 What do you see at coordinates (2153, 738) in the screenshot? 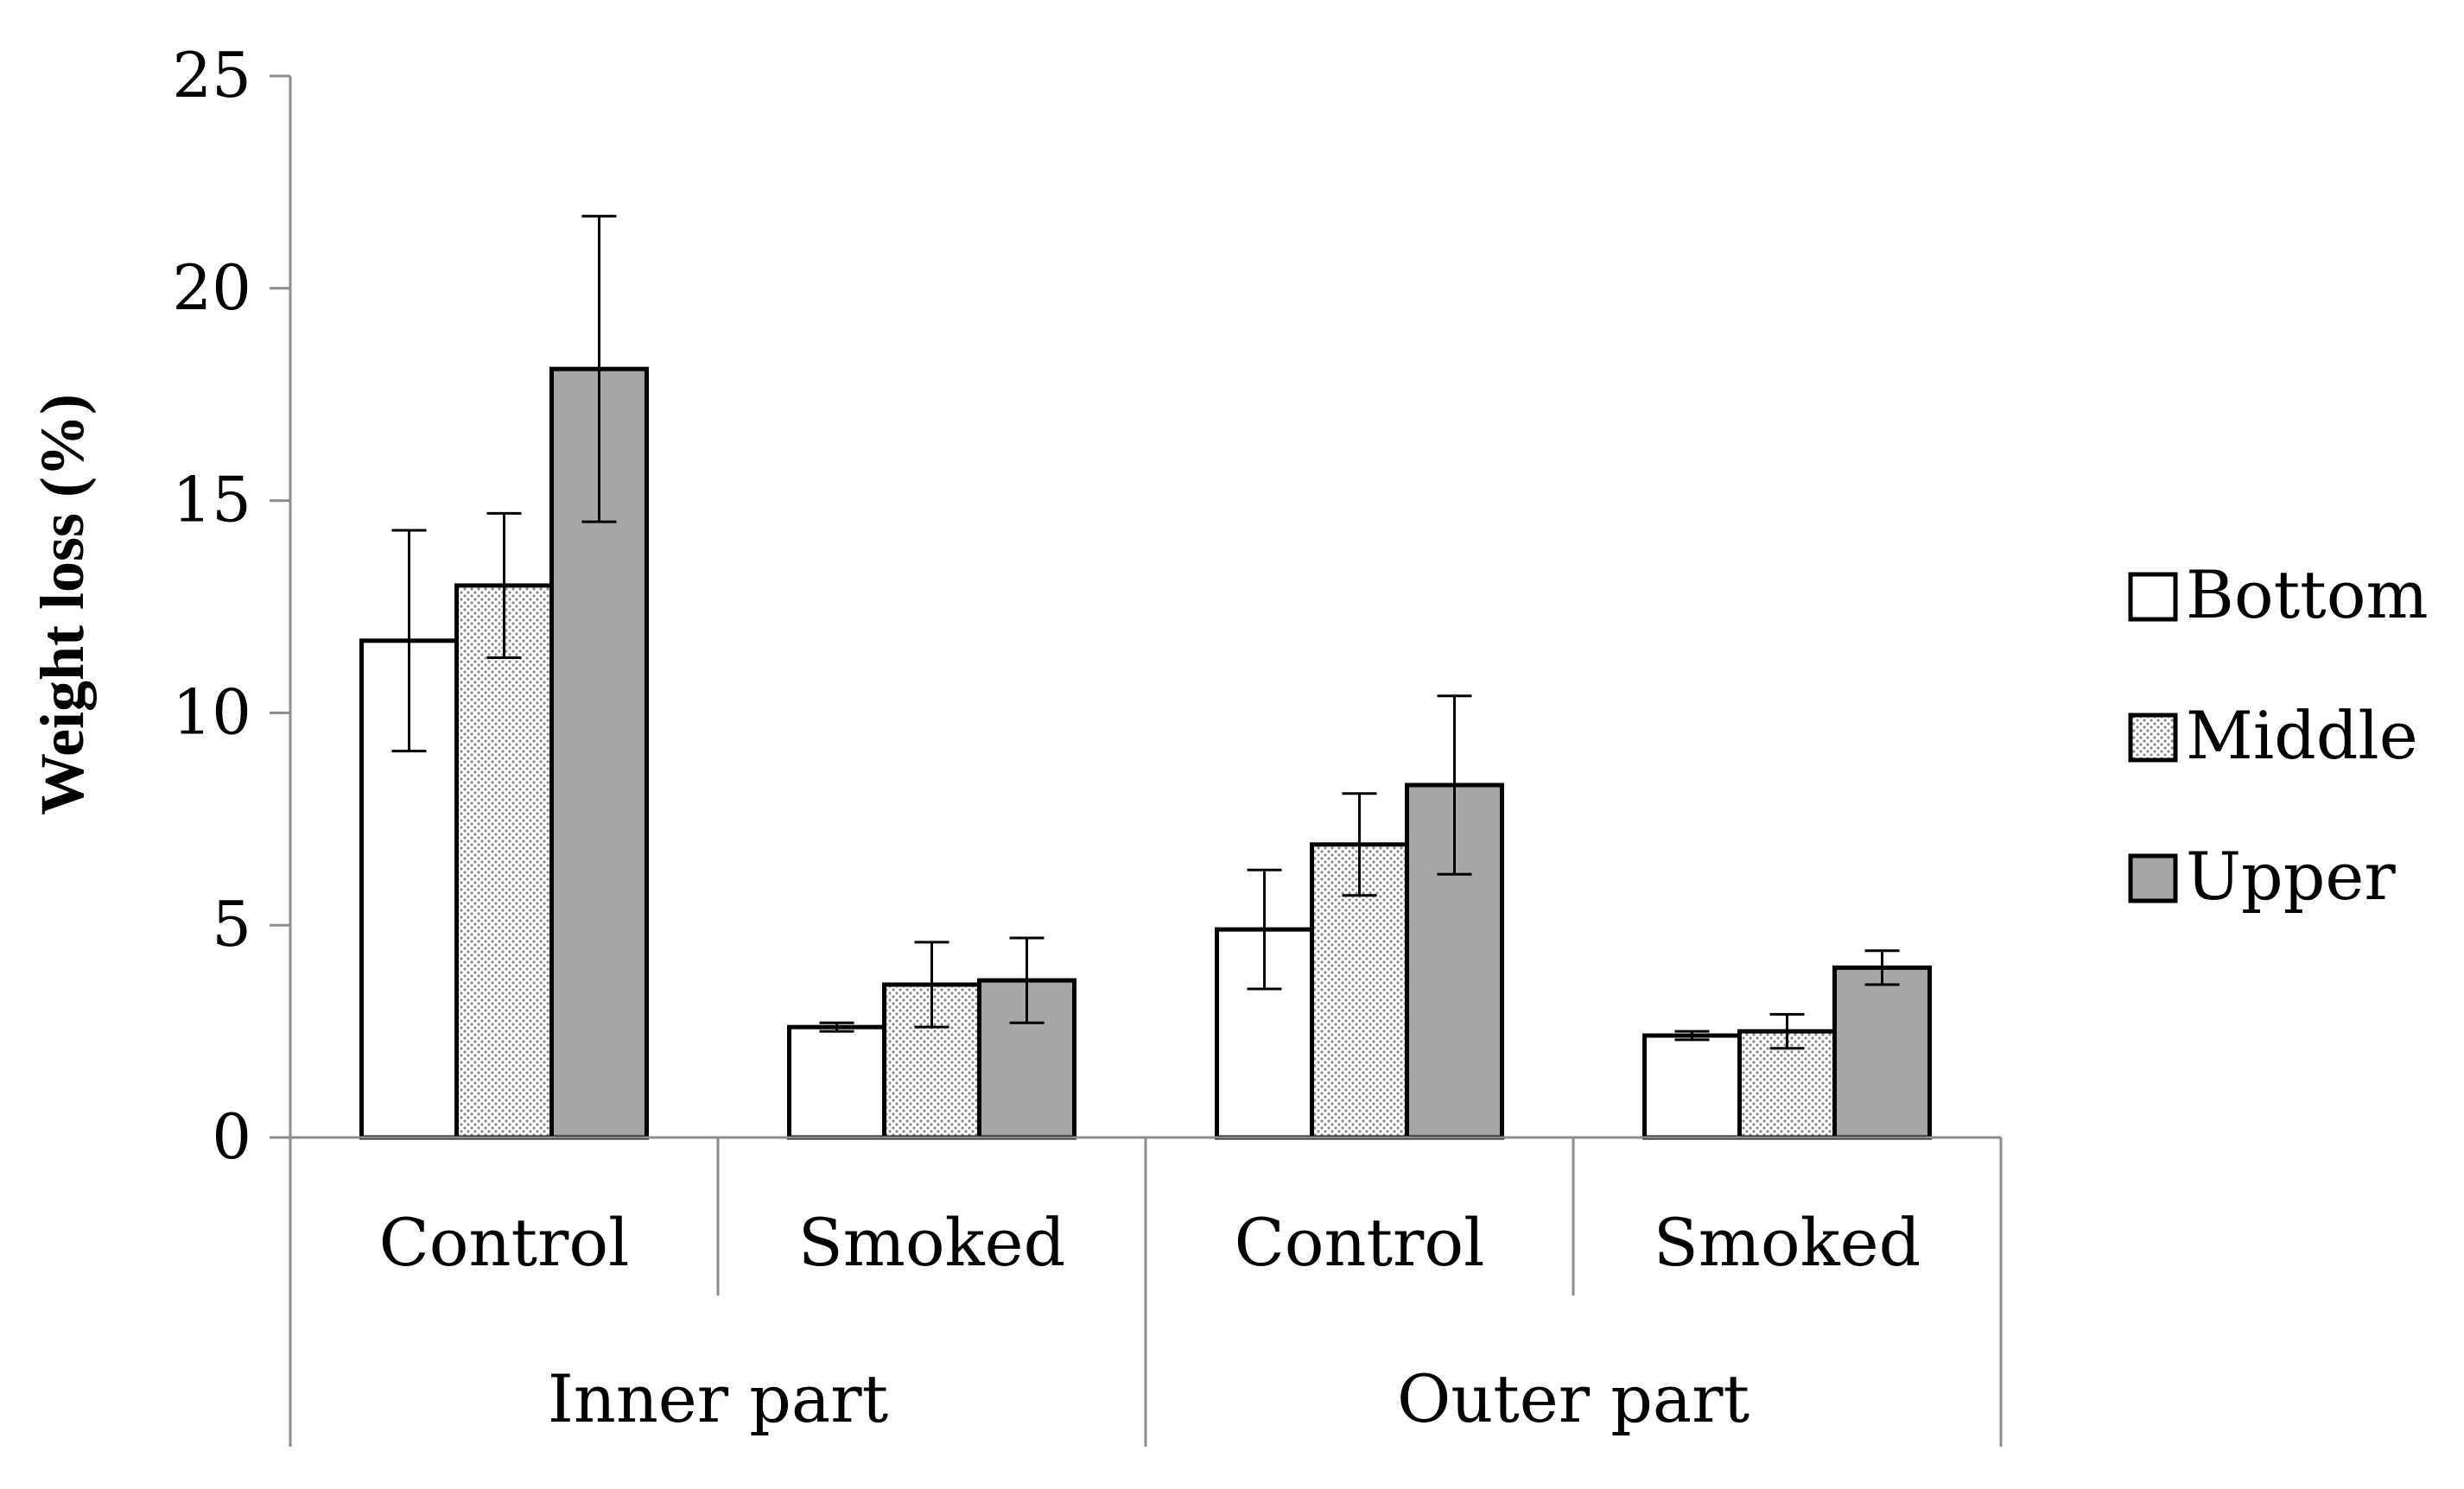
I see `legend-swatch-middle` at bounding box center [2153, 738].